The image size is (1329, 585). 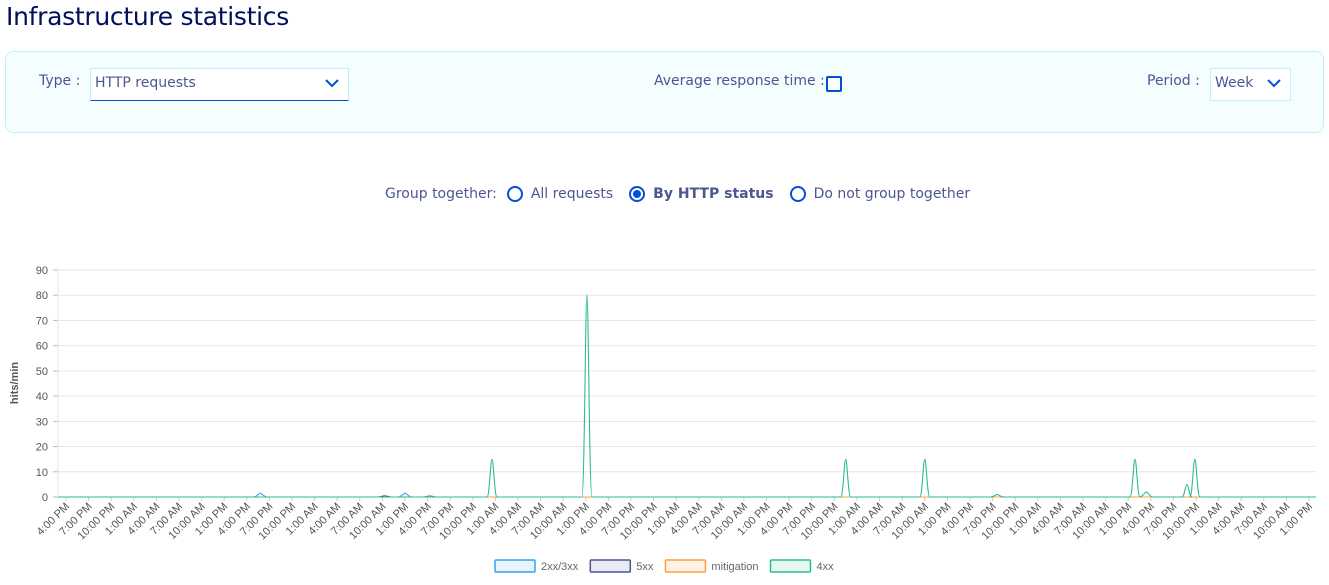 What do you see at coordinates (892, 194) in the screenshot?
I see `radio-label: Do not group together` at bounding box center [892, 194].